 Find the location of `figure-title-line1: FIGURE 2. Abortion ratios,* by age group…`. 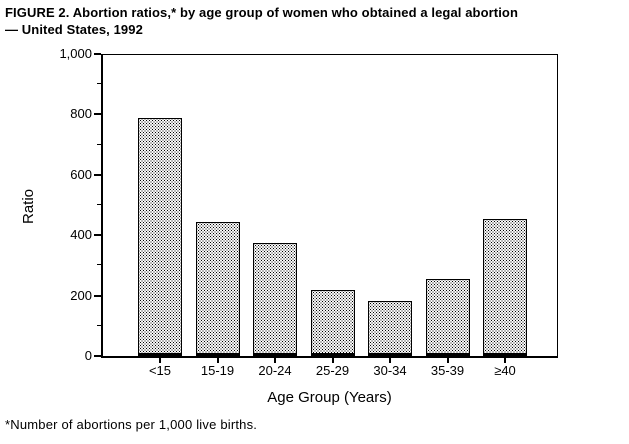

figure-title-line1: FIGURE 2. Abortion ratios,* by age group… is located at coordinates (262, 12).